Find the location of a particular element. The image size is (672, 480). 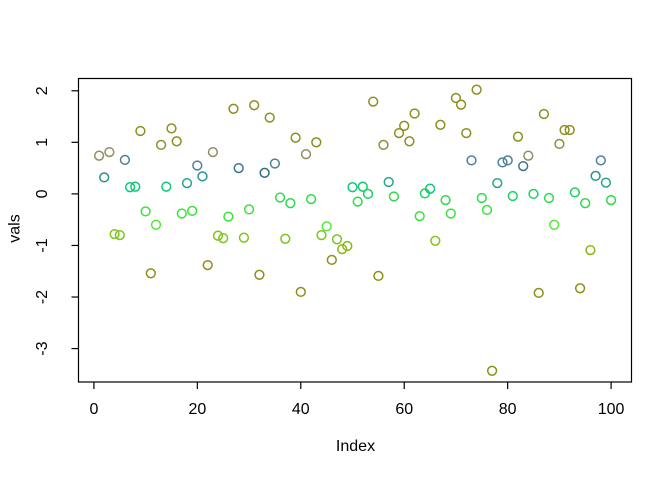

x-tick-label: 60 is located at coordinates (404, 409).